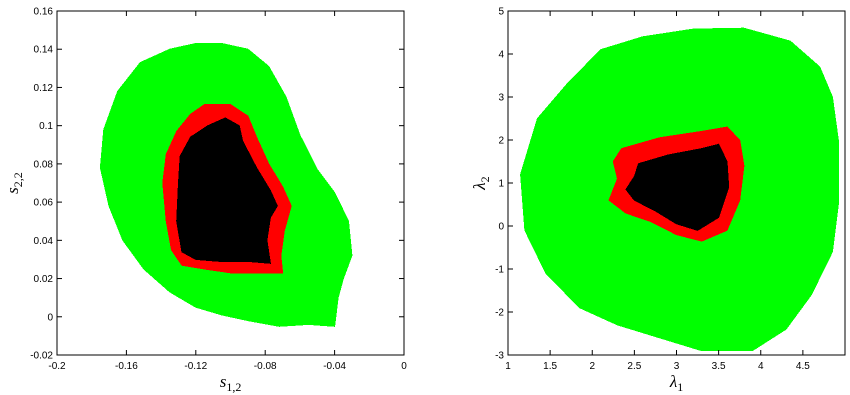  Describe the element at coordinates (126, 366) in the screenshot. I see `x-tick-label: -0.16` at that location.